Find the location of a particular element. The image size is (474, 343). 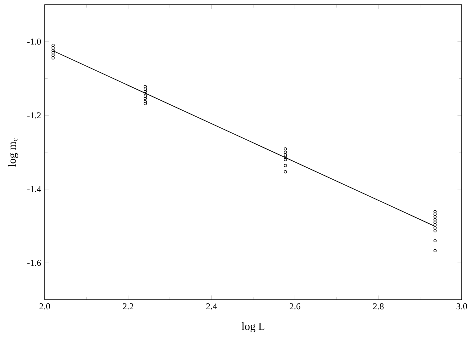

y-tick-label: -1.2 is located at coordinates (34, 115).